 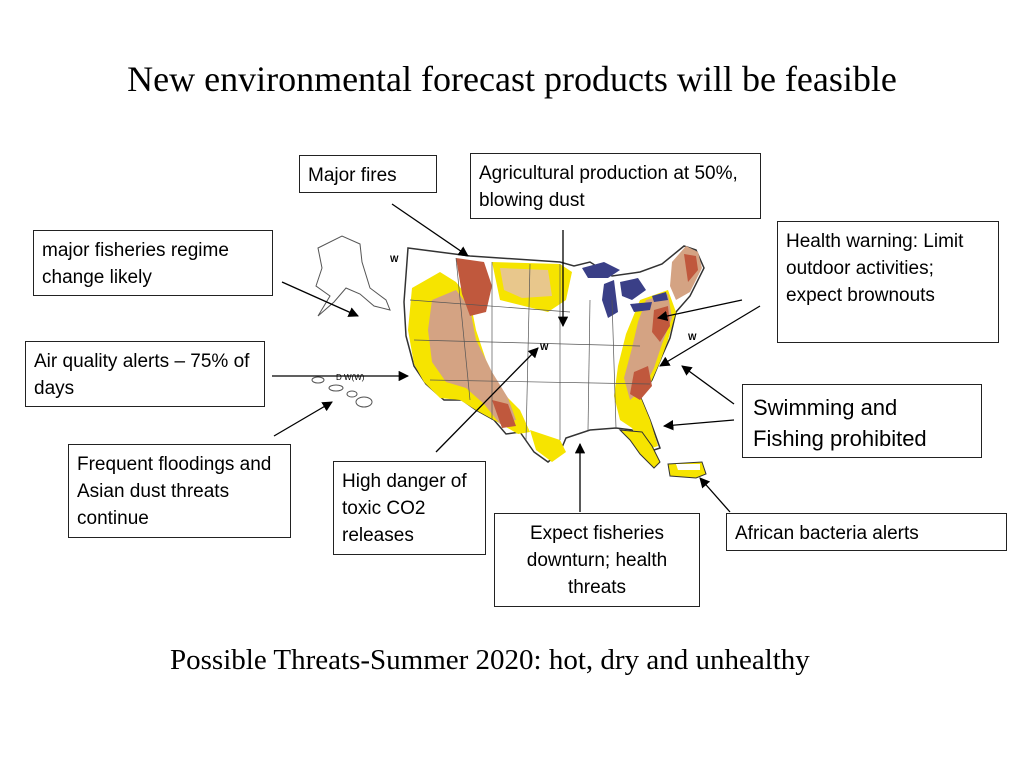 I want to click on arrow-african-bacteria, so click(x=715, y=495).